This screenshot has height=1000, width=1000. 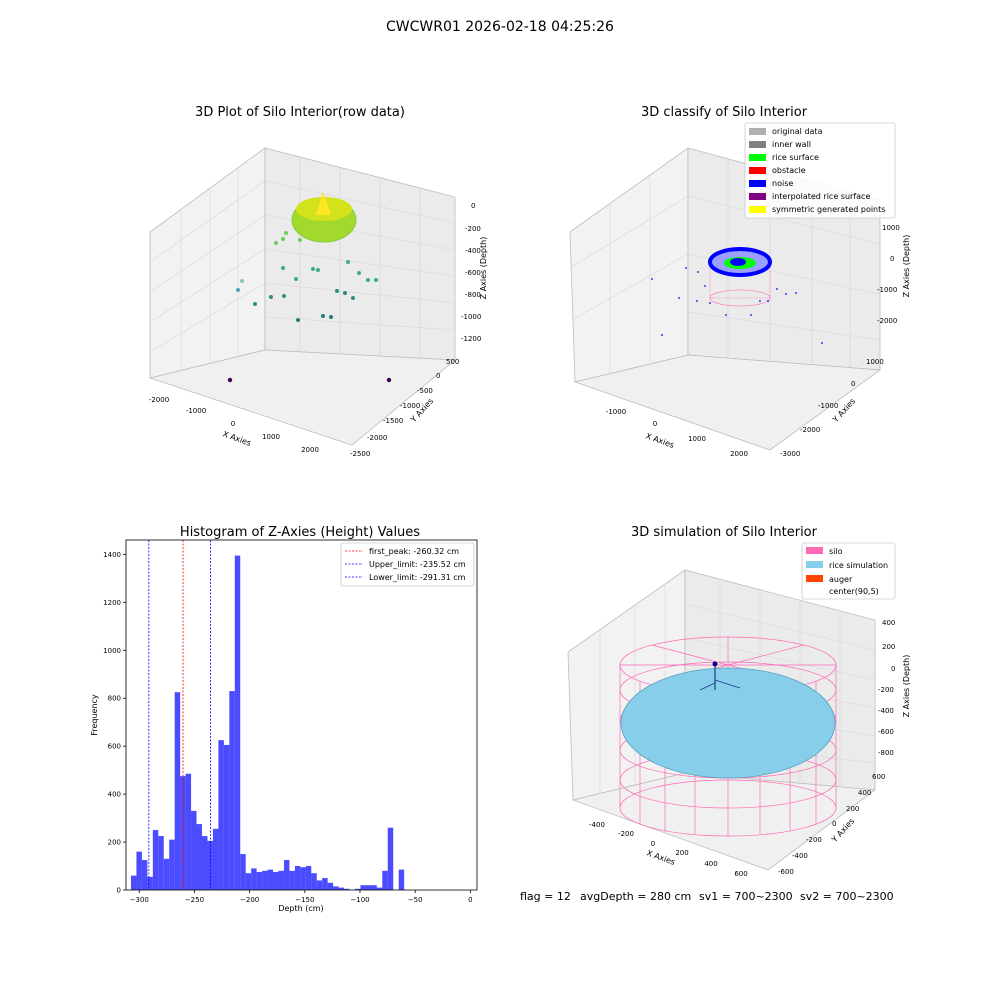 I want to click on legend-label: silo, so click(x=836, y=551).